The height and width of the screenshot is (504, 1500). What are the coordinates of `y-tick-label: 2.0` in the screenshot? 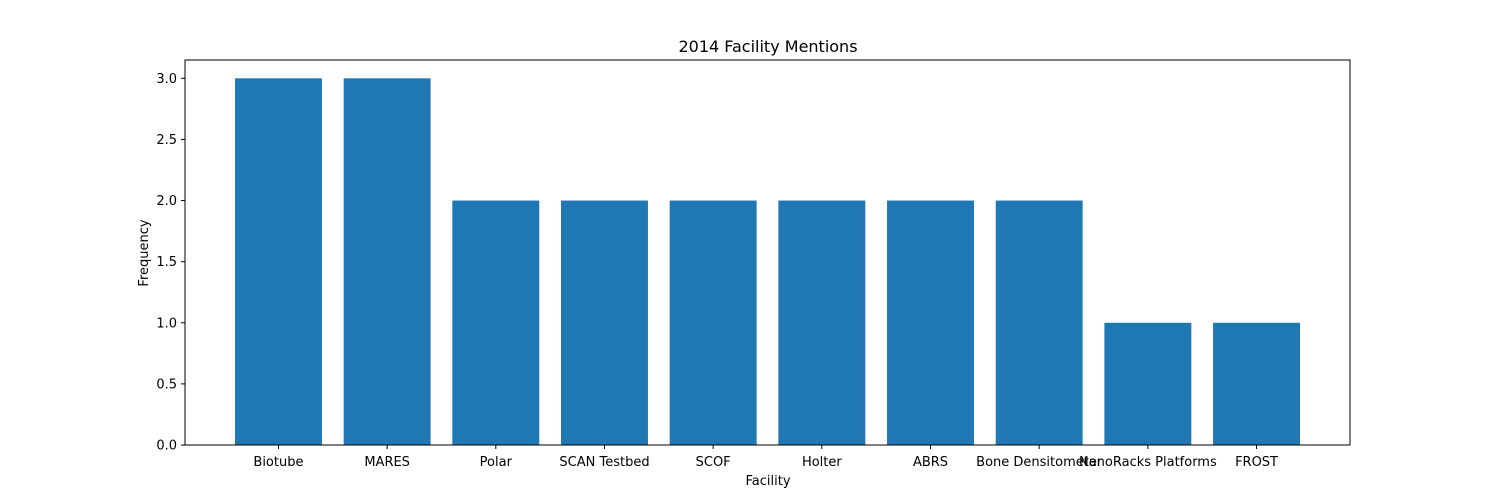 It's located at (166, 201).